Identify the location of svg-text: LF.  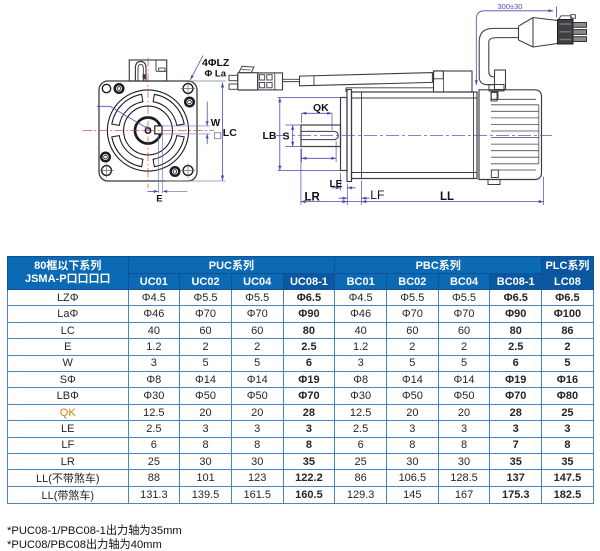
(377, 195).